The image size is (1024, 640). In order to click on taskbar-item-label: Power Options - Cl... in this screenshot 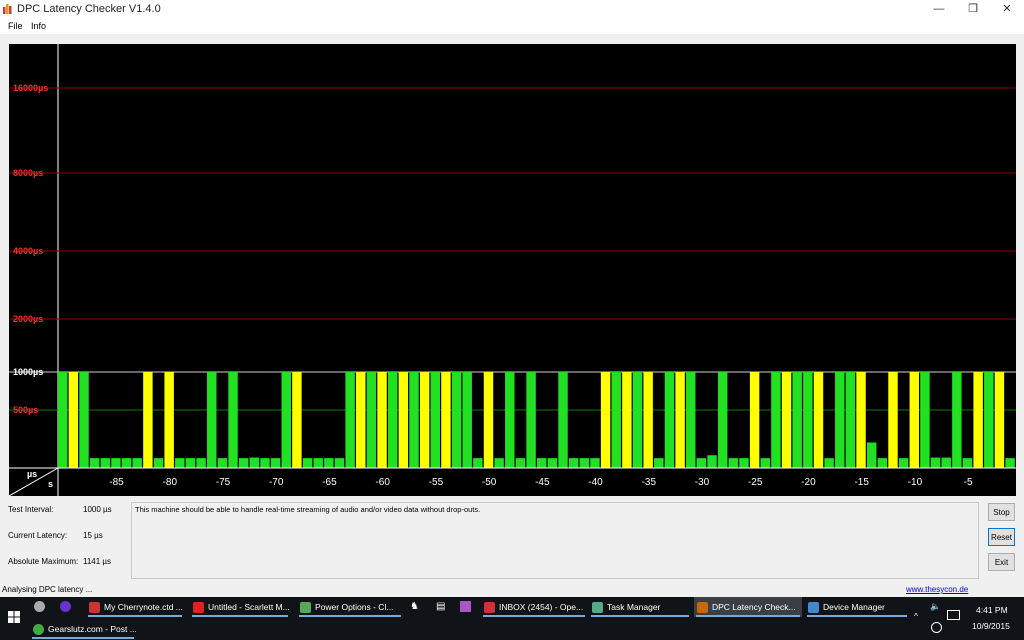, I will do `click(354, 607)`.